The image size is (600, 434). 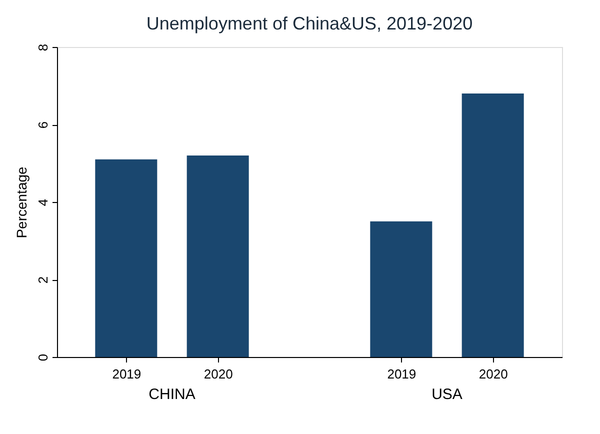 What do you see at coordinates (22, 202) in the screenshot?
I see `y-axis-title: Percentage` at bounding box center [22, 202].